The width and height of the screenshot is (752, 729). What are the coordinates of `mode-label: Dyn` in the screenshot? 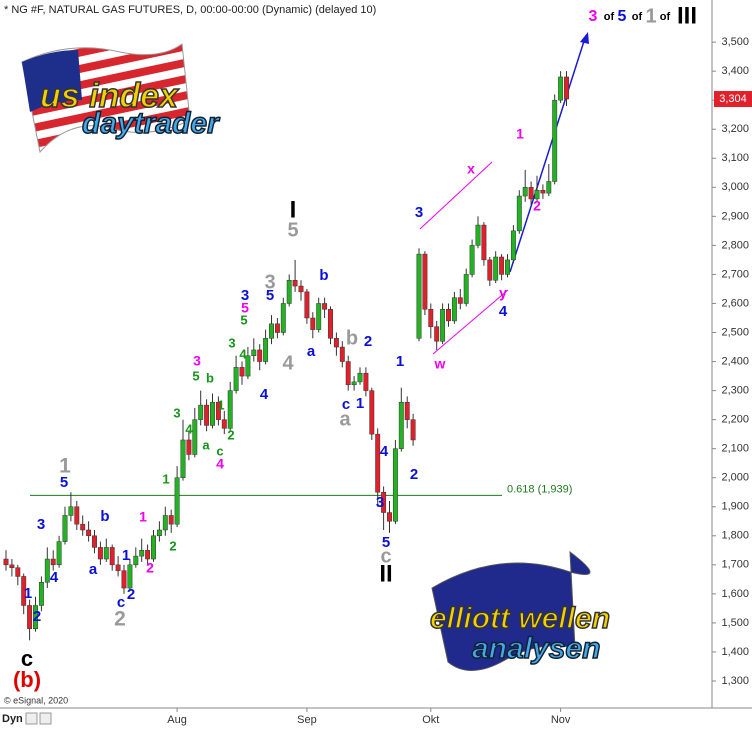 It's located at (12, 719).